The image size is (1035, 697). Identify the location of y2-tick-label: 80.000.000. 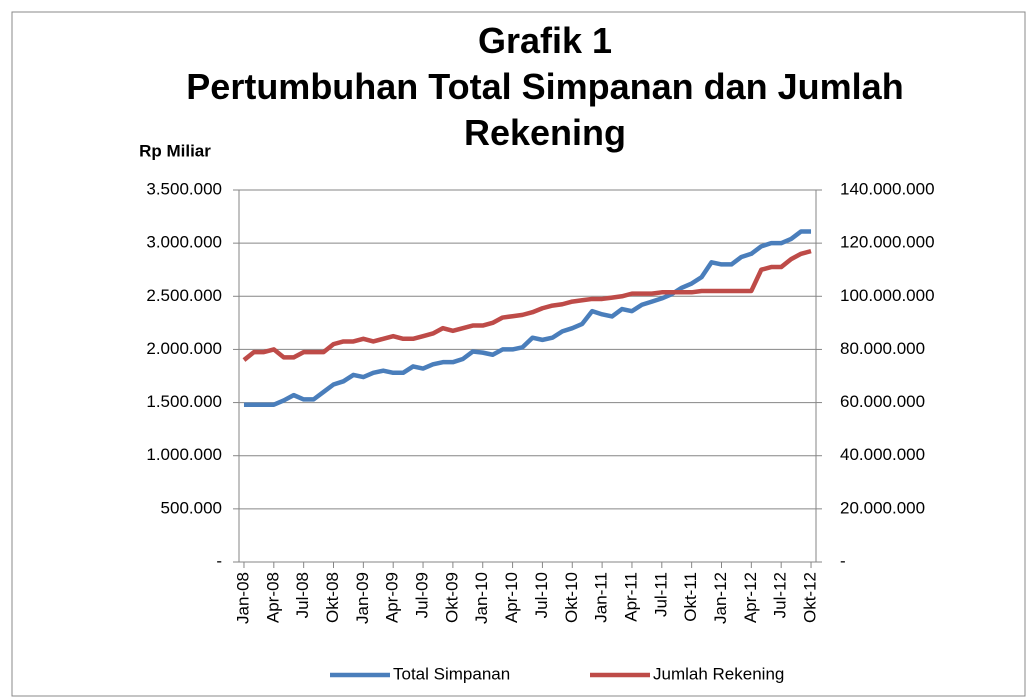
(882, 348).